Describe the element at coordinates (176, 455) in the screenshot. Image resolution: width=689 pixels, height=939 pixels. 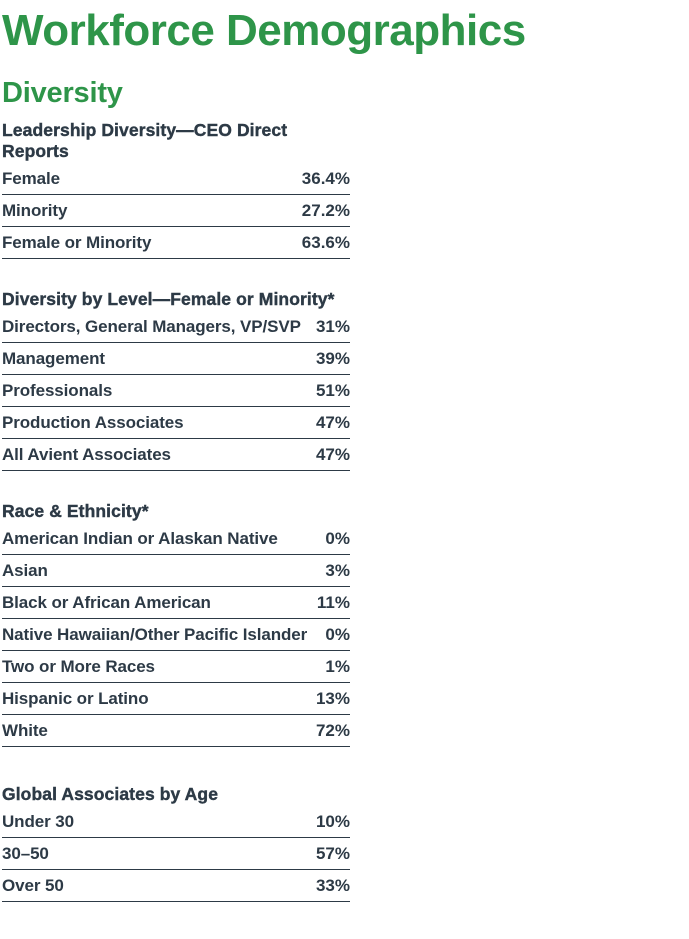
I see `table-row: All Avient Associates 47%` at that location.